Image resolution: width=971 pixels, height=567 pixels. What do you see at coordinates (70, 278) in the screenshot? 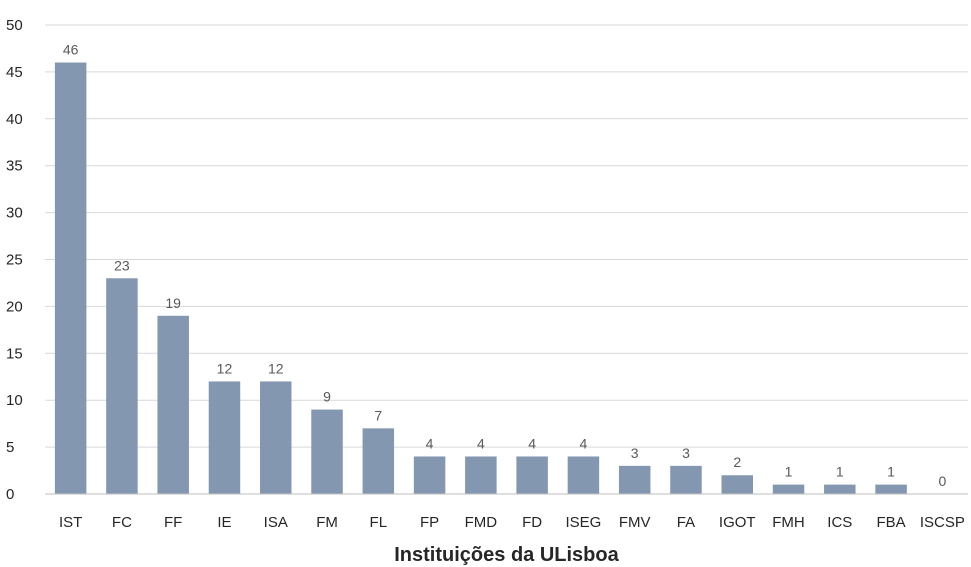
I see `bar-ist` at bounding box center [70, 278].